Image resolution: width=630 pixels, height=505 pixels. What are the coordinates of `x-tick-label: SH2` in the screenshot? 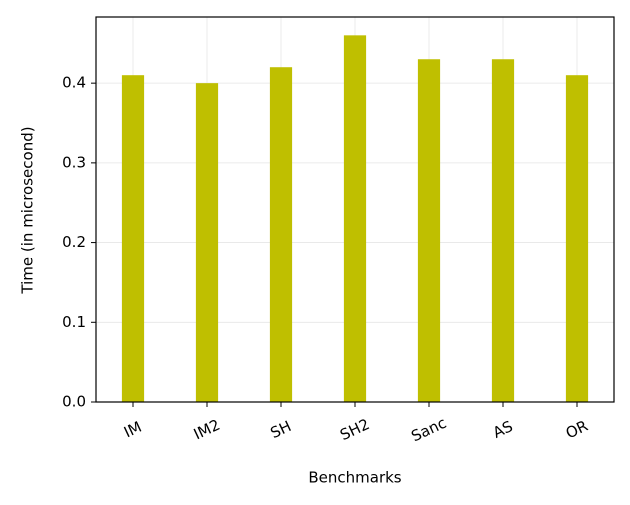 It's located at (354, 429).